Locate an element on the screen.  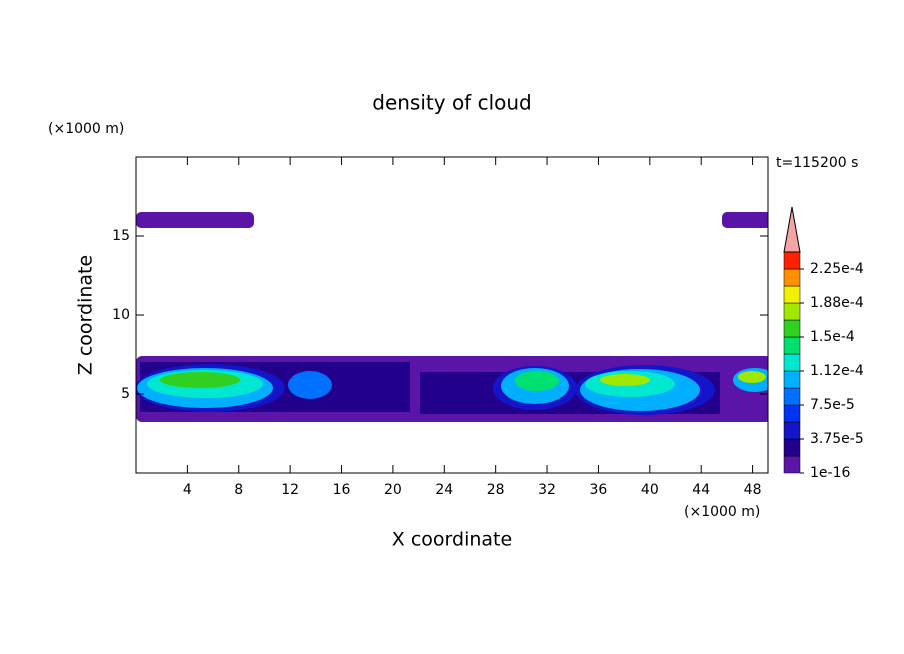
y-unit: (×1000 m) is located at coordinates (86, 129).